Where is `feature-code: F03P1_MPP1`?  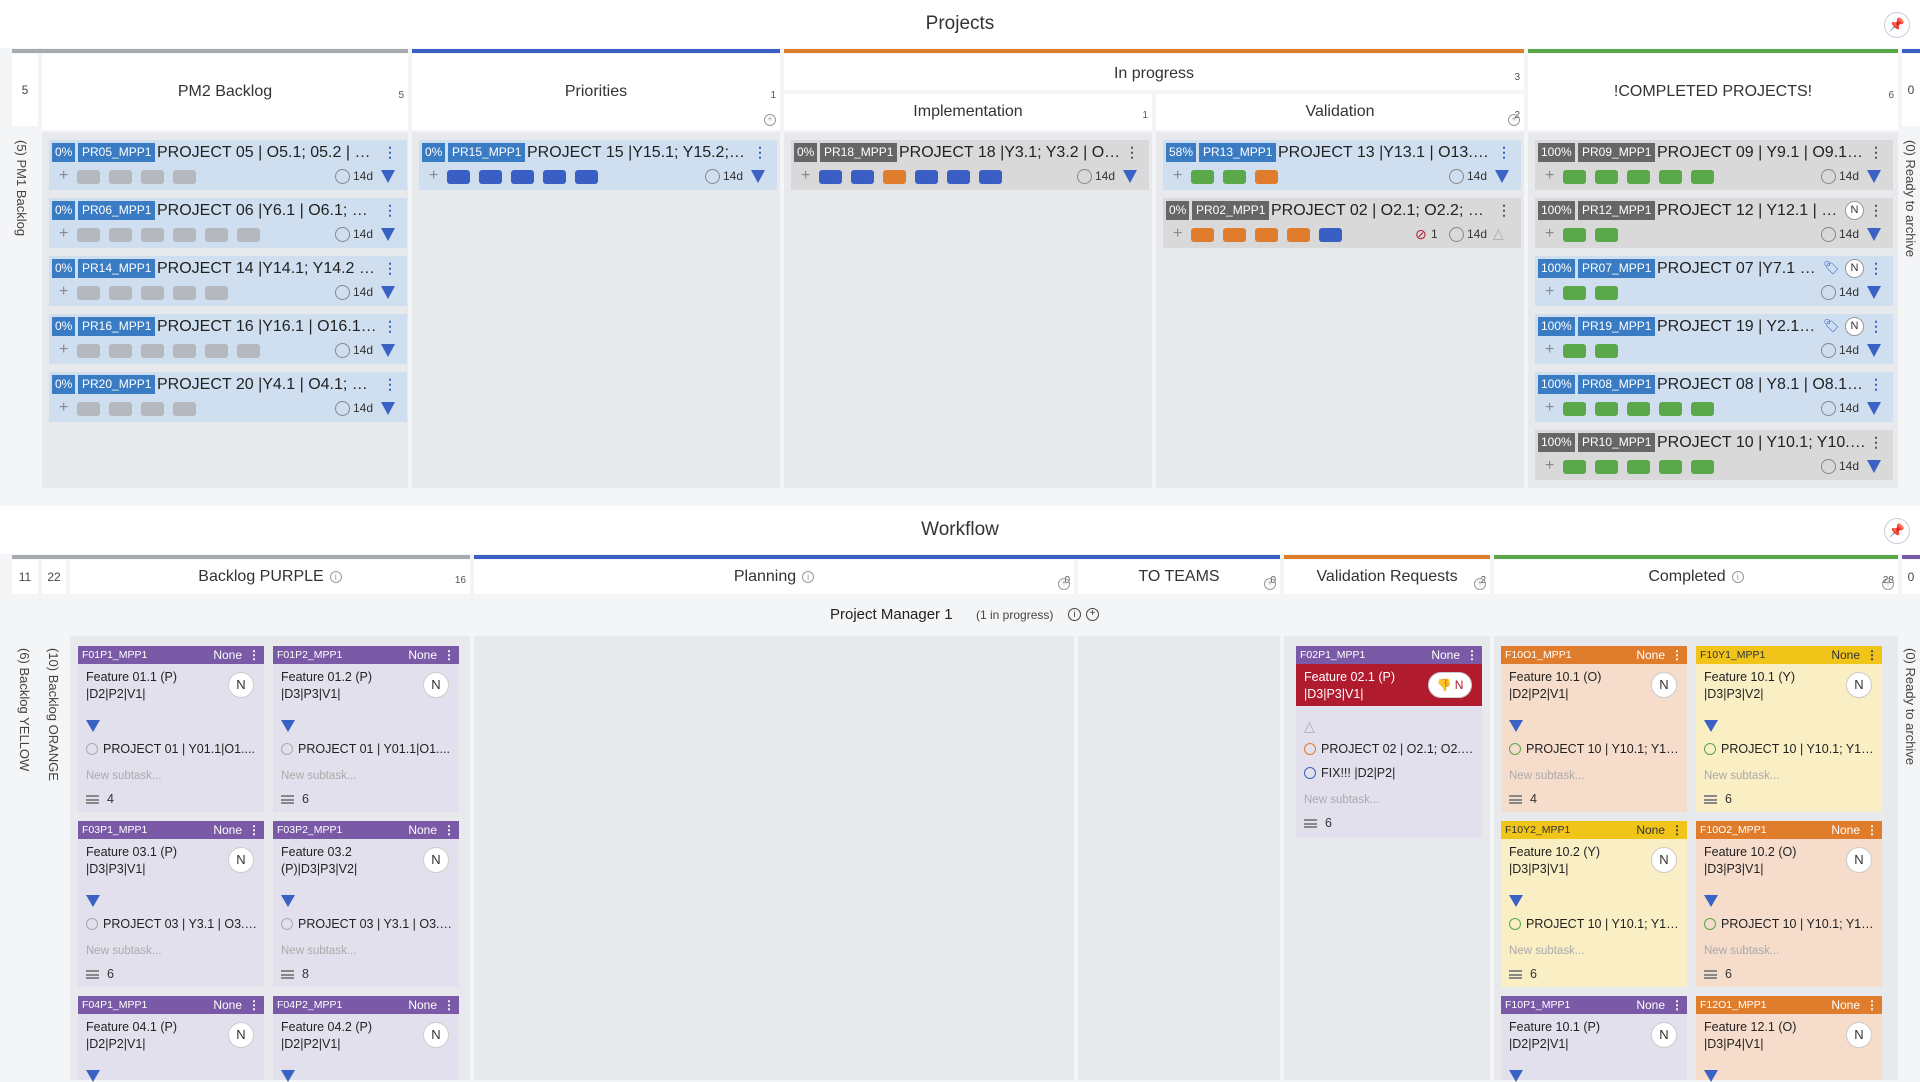
feature-code: F03P1_MPP1 is located at coordinates (115, 830).